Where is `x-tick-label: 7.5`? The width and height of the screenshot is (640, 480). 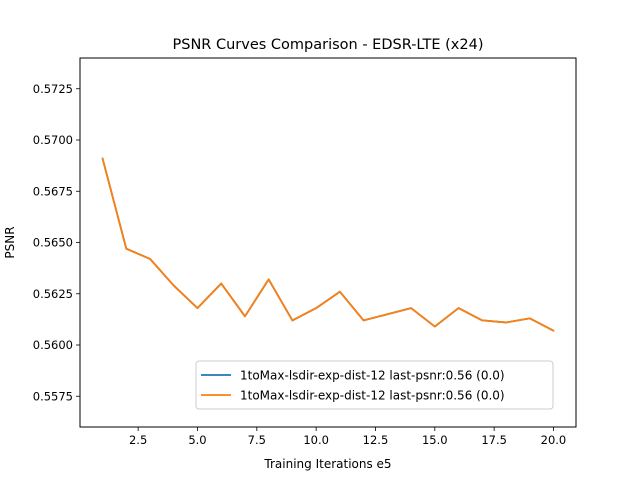
x-tick-label: 7.5 is located at coordinates (257, 440).